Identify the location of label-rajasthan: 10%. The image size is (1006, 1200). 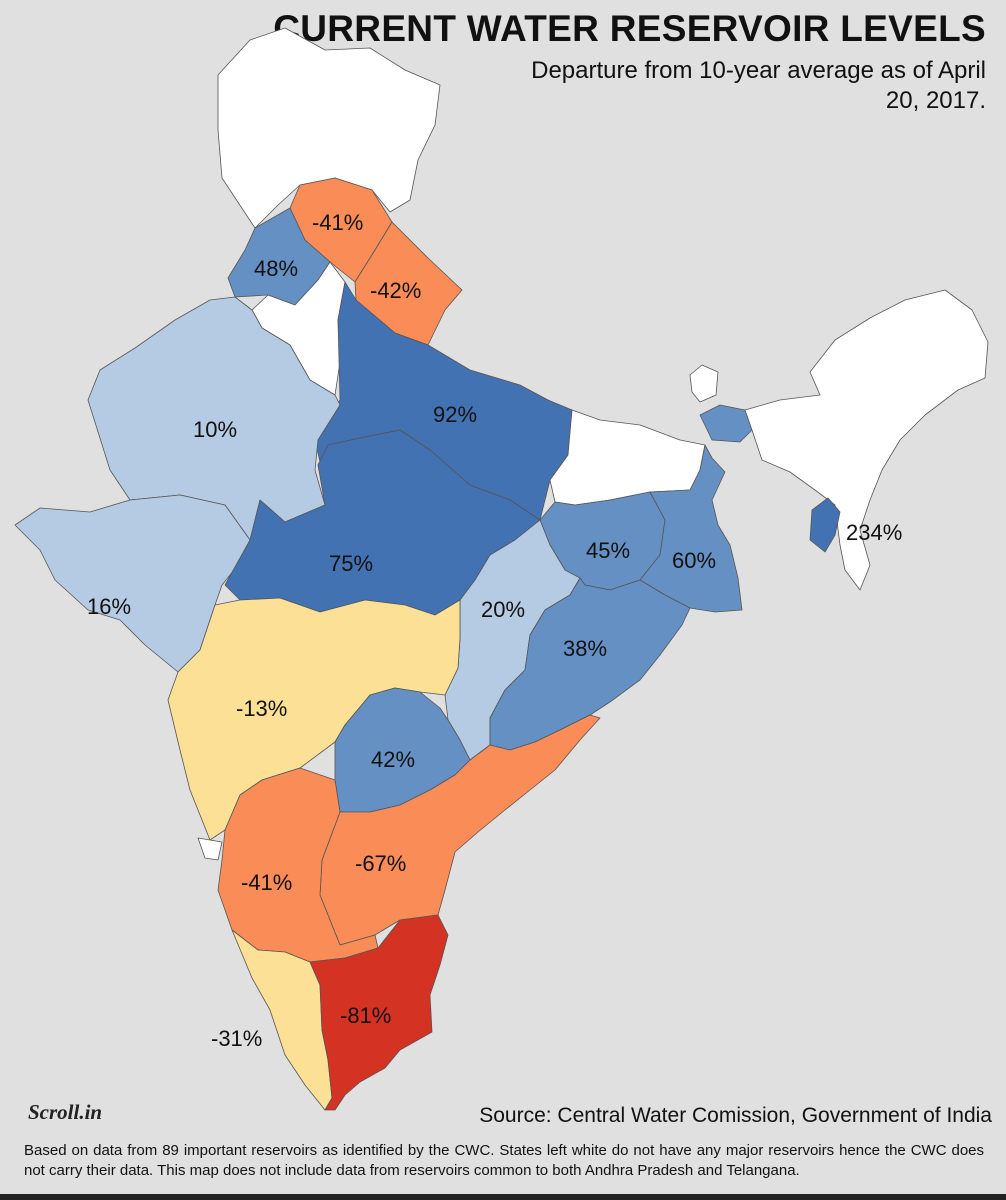
(215, 429).